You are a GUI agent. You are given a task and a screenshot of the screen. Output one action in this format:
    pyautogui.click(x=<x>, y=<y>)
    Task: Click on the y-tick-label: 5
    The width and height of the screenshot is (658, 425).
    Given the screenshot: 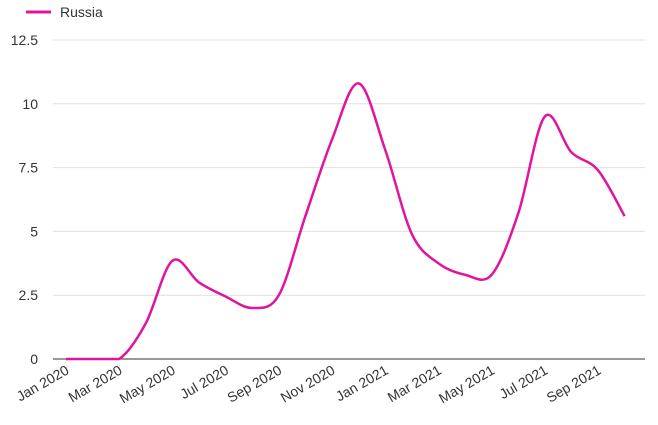 What is the action you would take?
    pyautogui.click(x=34, y=231)
    